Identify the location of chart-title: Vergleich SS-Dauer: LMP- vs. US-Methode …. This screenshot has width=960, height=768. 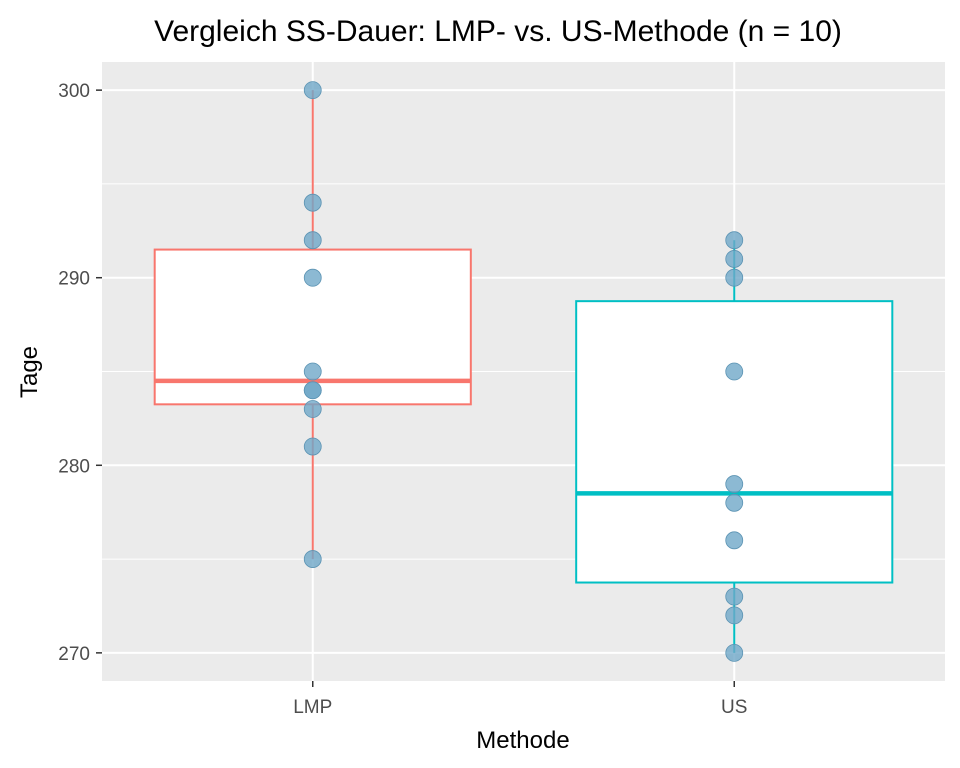
(498, 31).